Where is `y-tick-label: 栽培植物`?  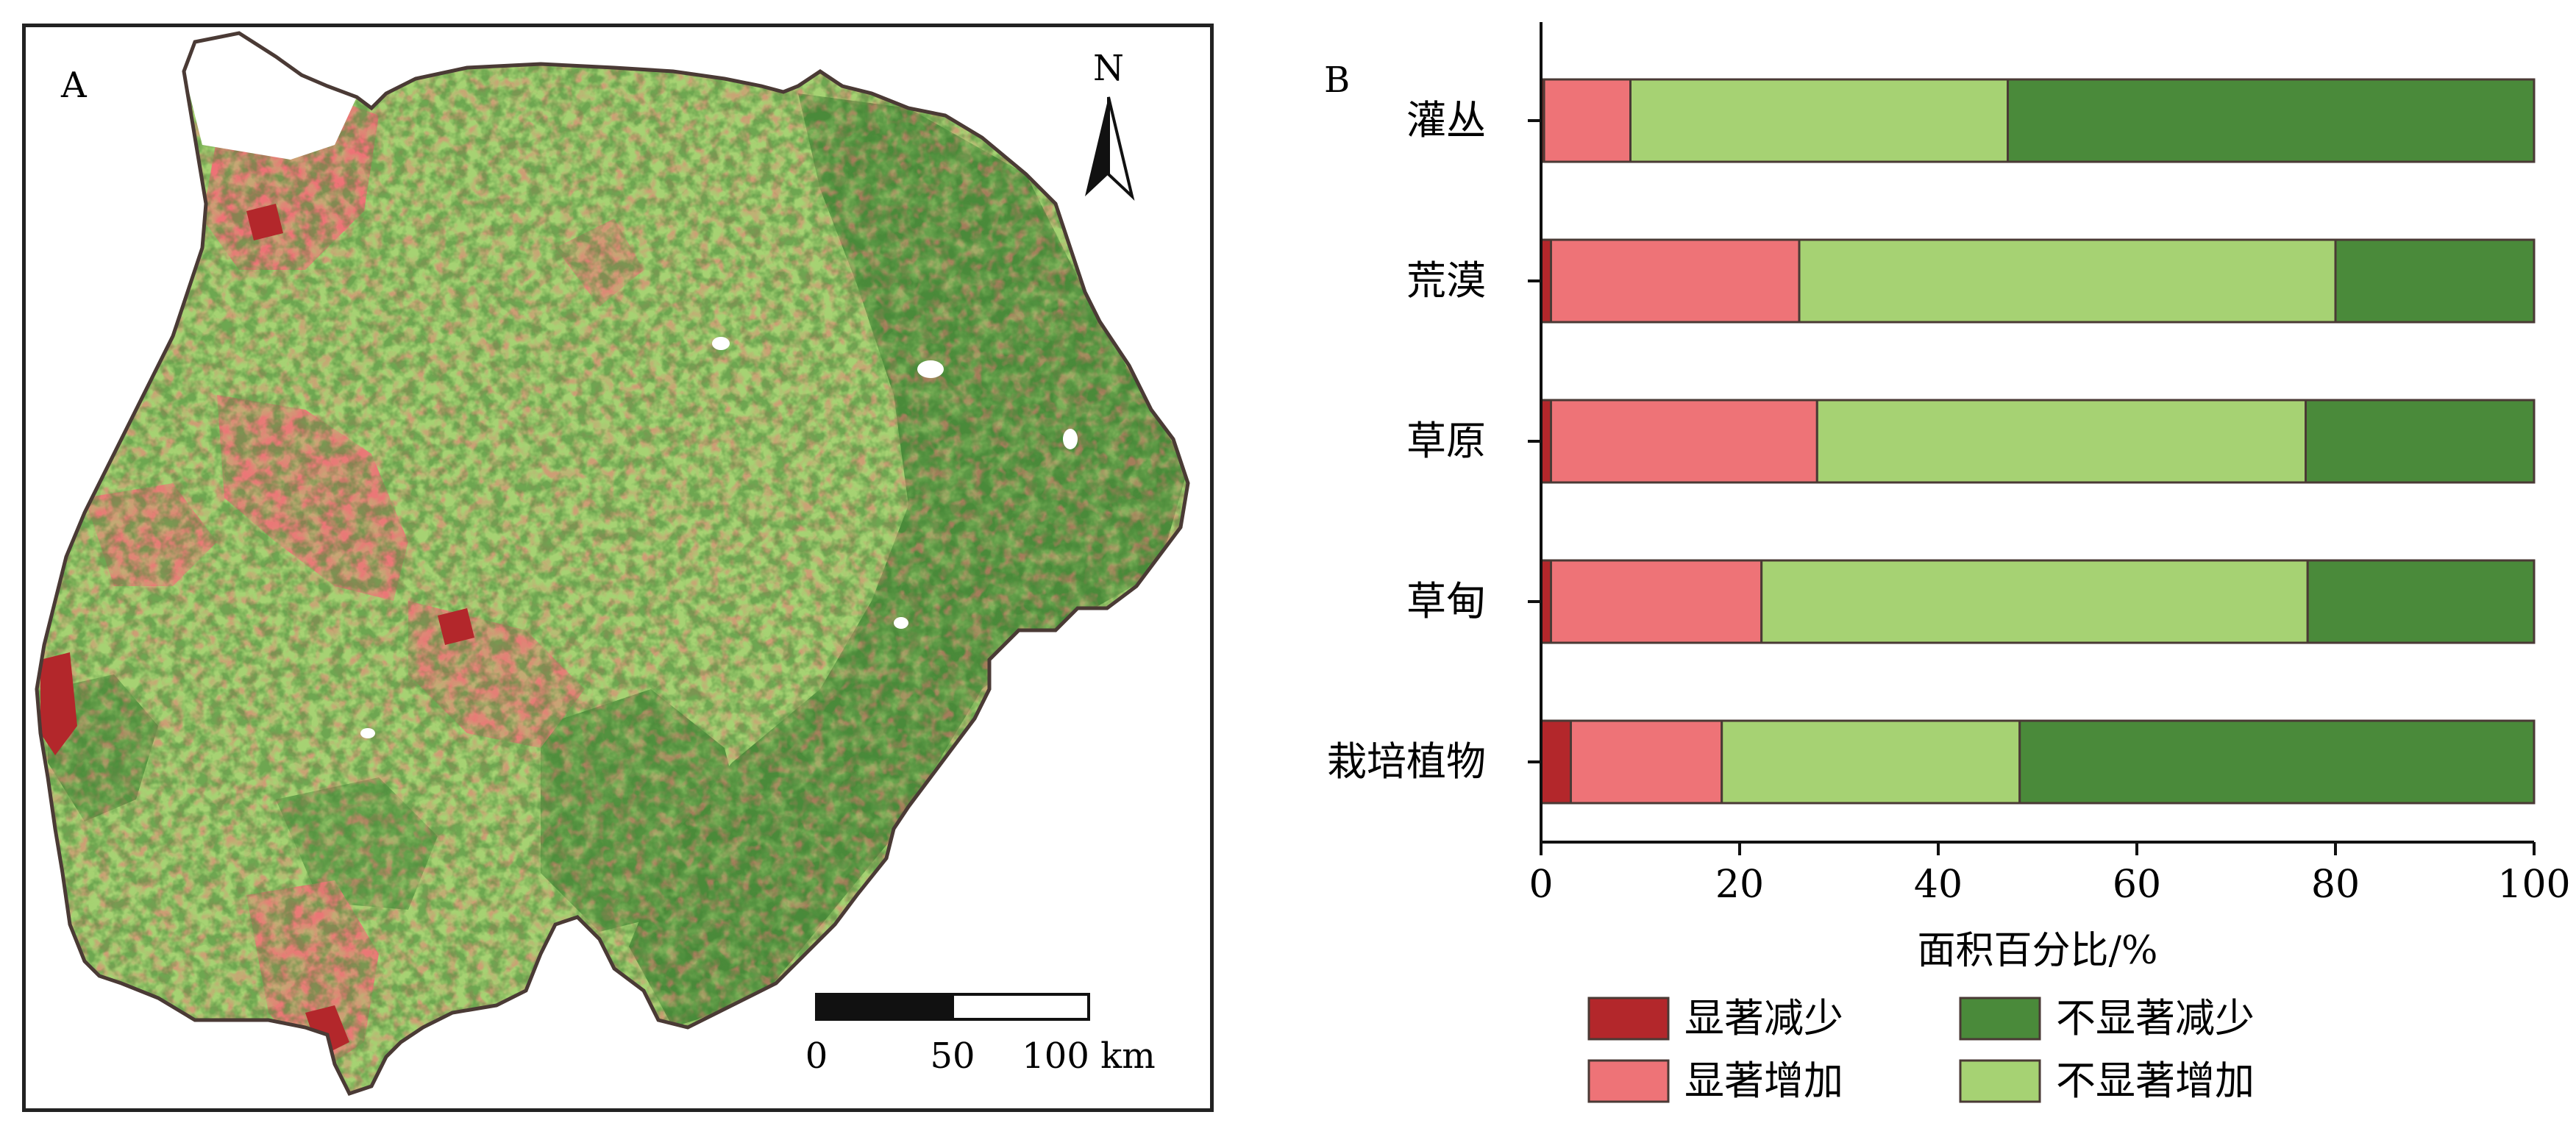
y-tick-label: 栽培植物 is located at coordinates (1406, 761).